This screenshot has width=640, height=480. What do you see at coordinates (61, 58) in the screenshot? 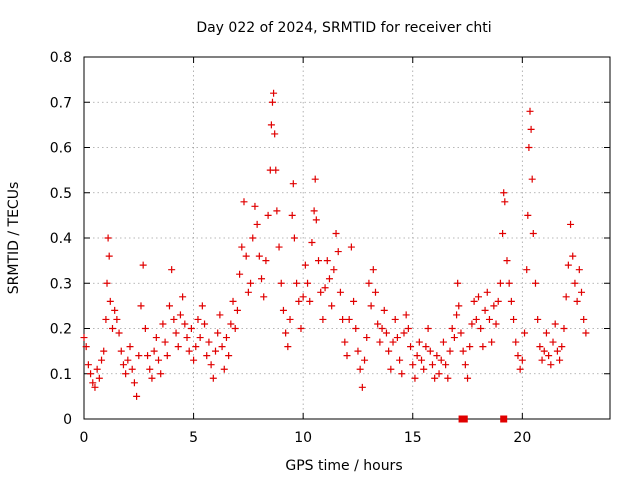
I see `y-tick-label: 0.8` at bounding box center [61, 58].